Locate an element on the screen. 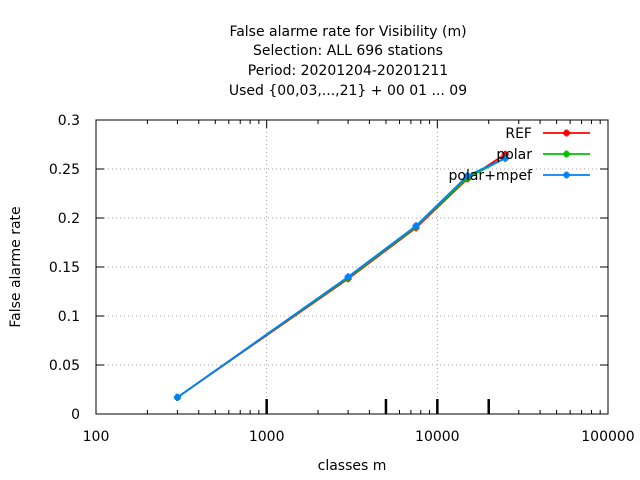 Image resolution: width=640 pixels, height=480 pixels. x-axis-label: classes m is located at coordinates (352, 466).